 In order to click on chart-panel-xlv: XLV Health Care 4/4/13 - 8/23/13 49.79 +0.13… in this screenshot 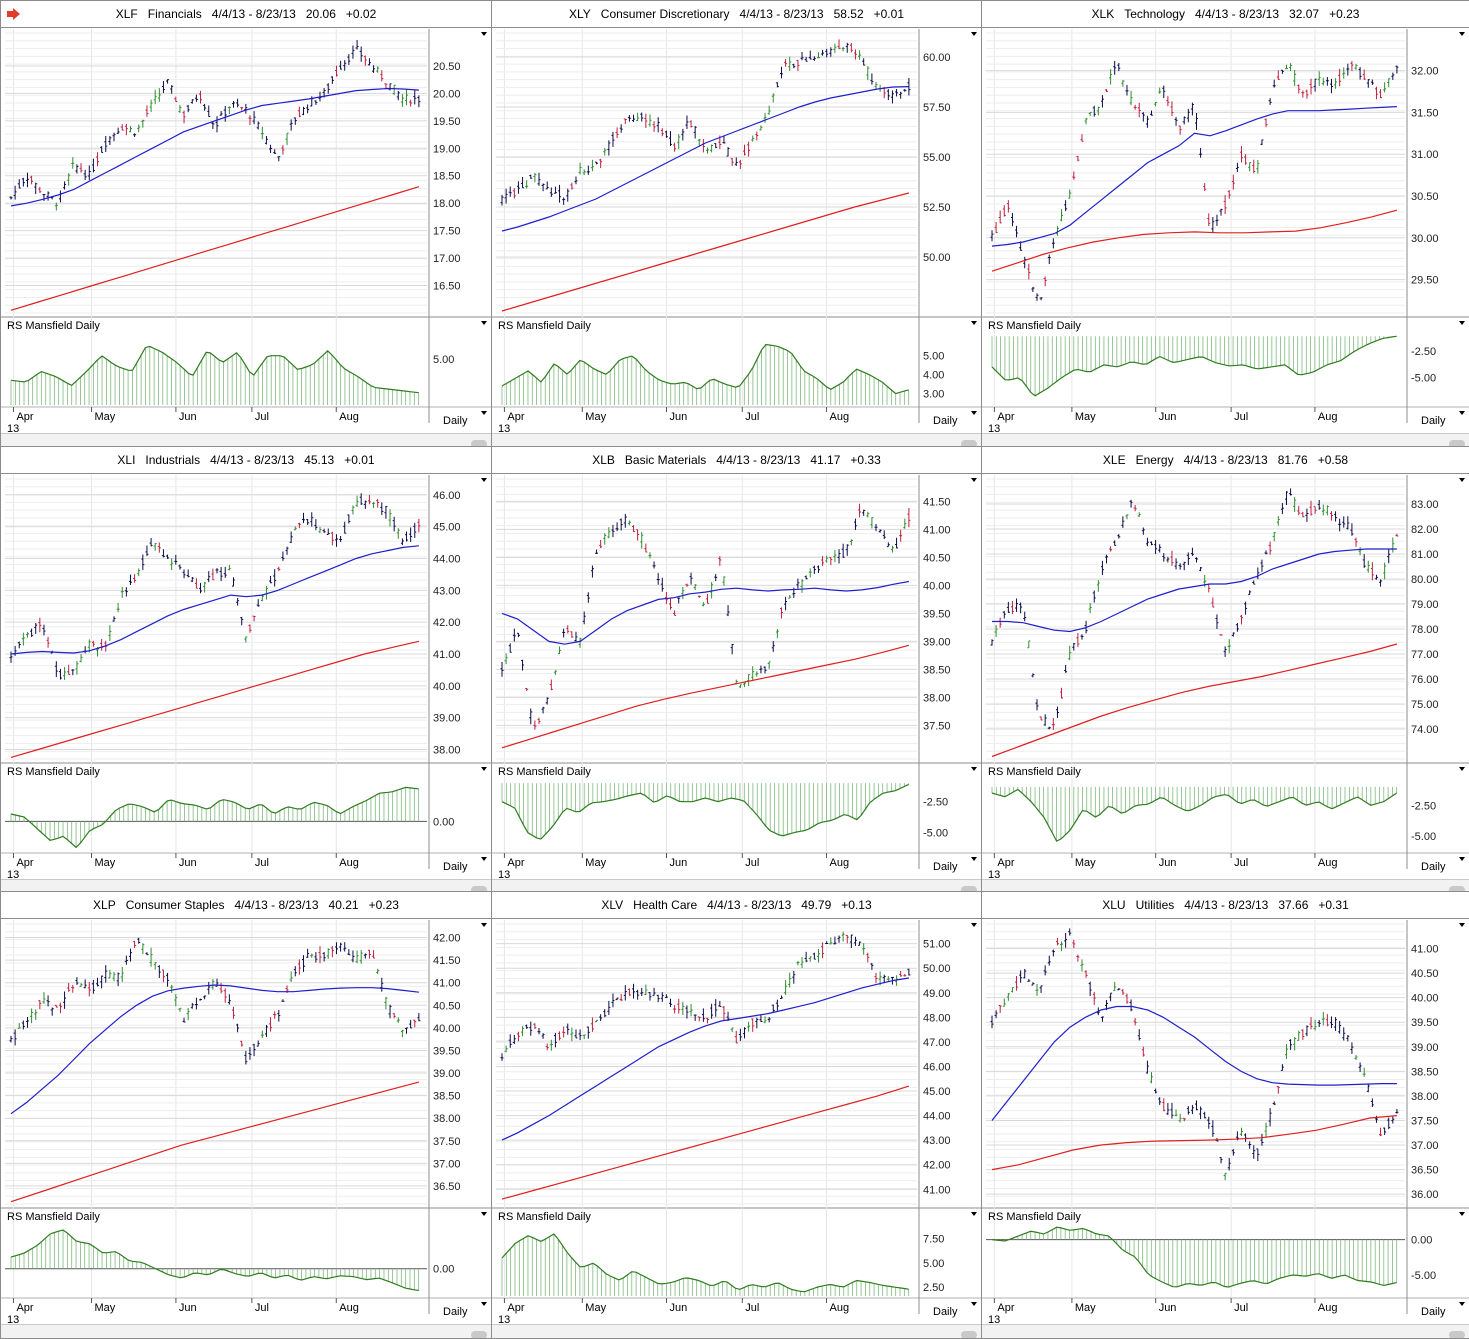, I will do `click(736, 1115)`.